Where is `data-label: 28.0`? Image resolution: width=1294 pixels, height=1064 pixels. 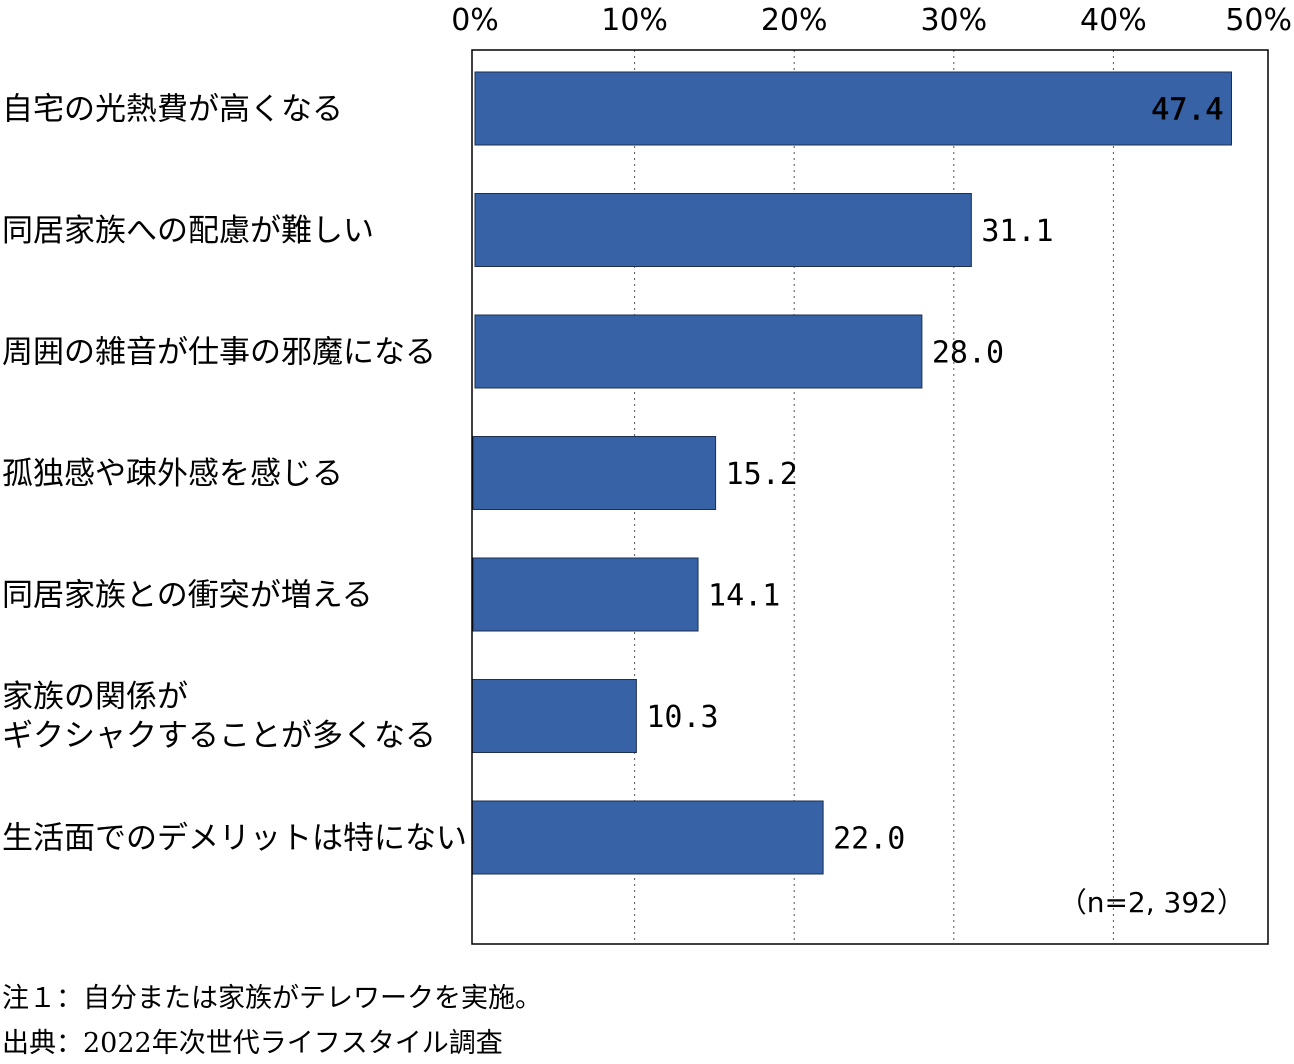
data-label: 28.0 is located at coordinates (968, 353).